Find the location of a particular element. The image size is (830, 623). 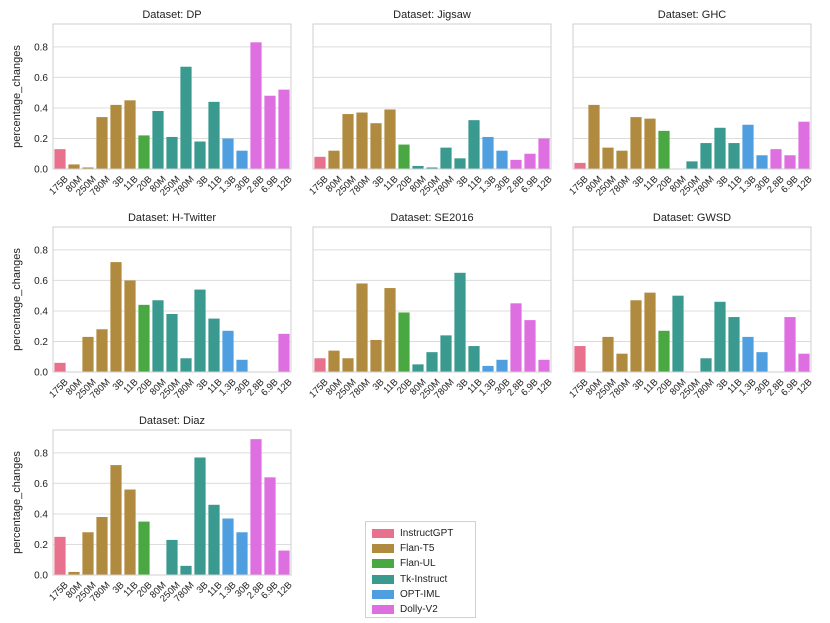

legend-item: Dolly-V2 is located at coordinates (420, 609).